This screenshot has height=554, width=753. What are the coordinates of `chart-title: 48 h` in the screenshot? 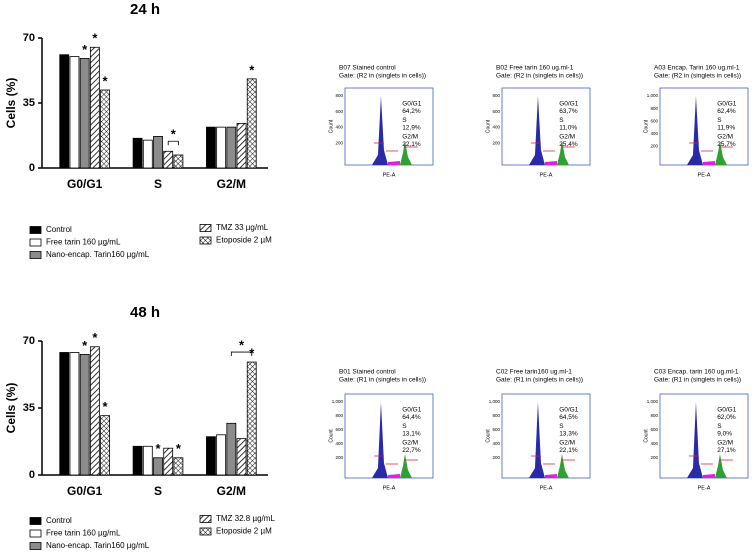 It's located at (145, 312).